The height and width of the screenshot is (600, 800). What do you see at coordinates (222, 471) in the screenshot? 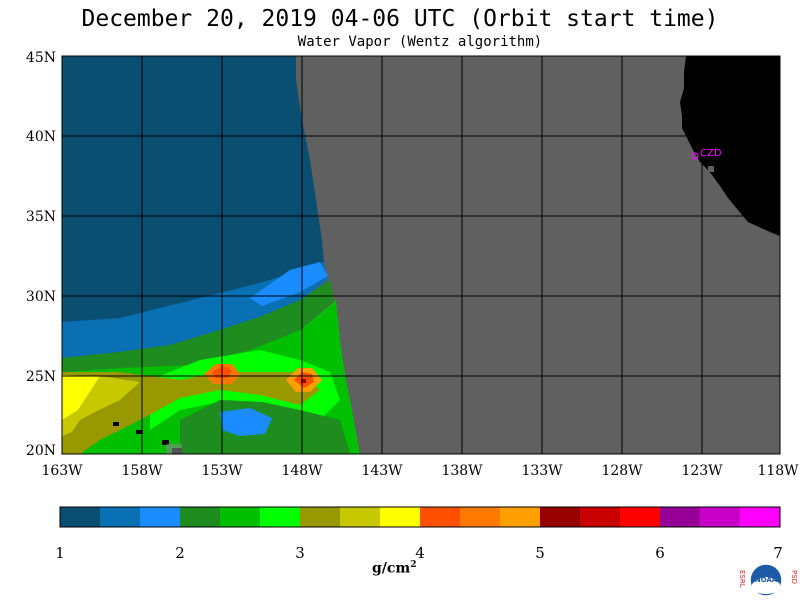
I see `lon-label: 153W` at bounding box center [222, 471].